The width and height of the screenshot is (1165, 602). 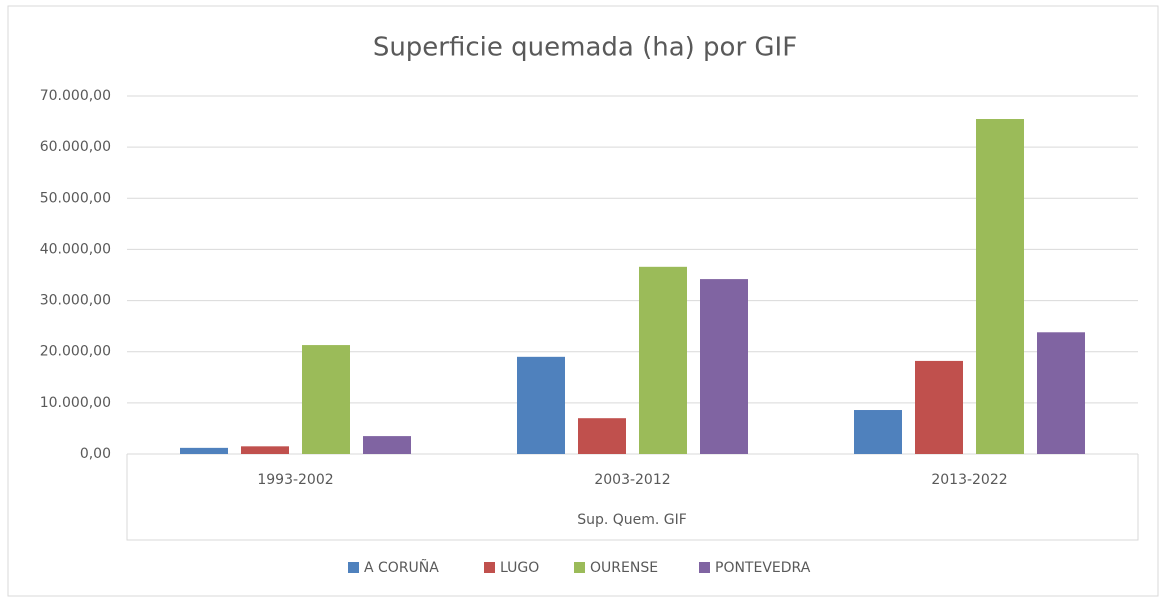 I want to click on legend-label: PONTEVEDRA, so click(x=763, y=568).